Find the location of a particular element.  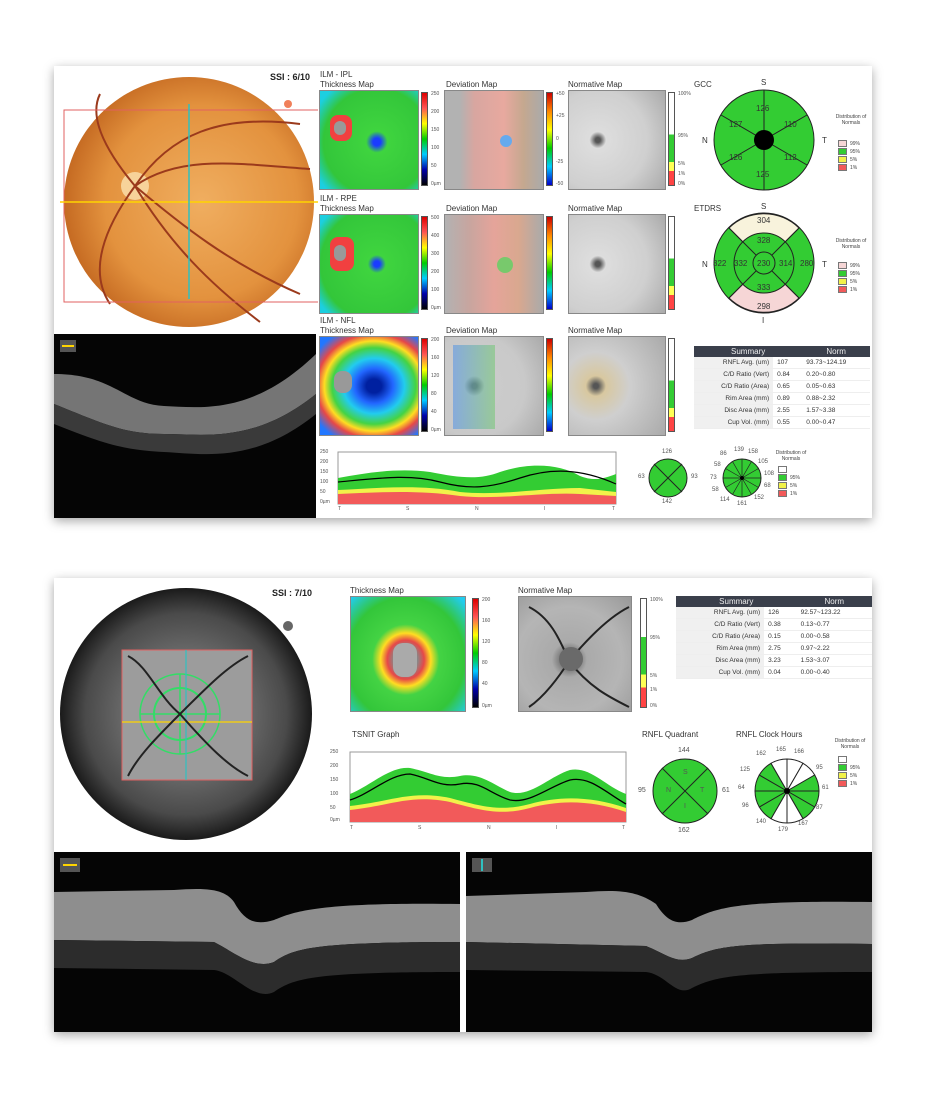

etdrs-inner: 332 is located at coordinates (741, 263).